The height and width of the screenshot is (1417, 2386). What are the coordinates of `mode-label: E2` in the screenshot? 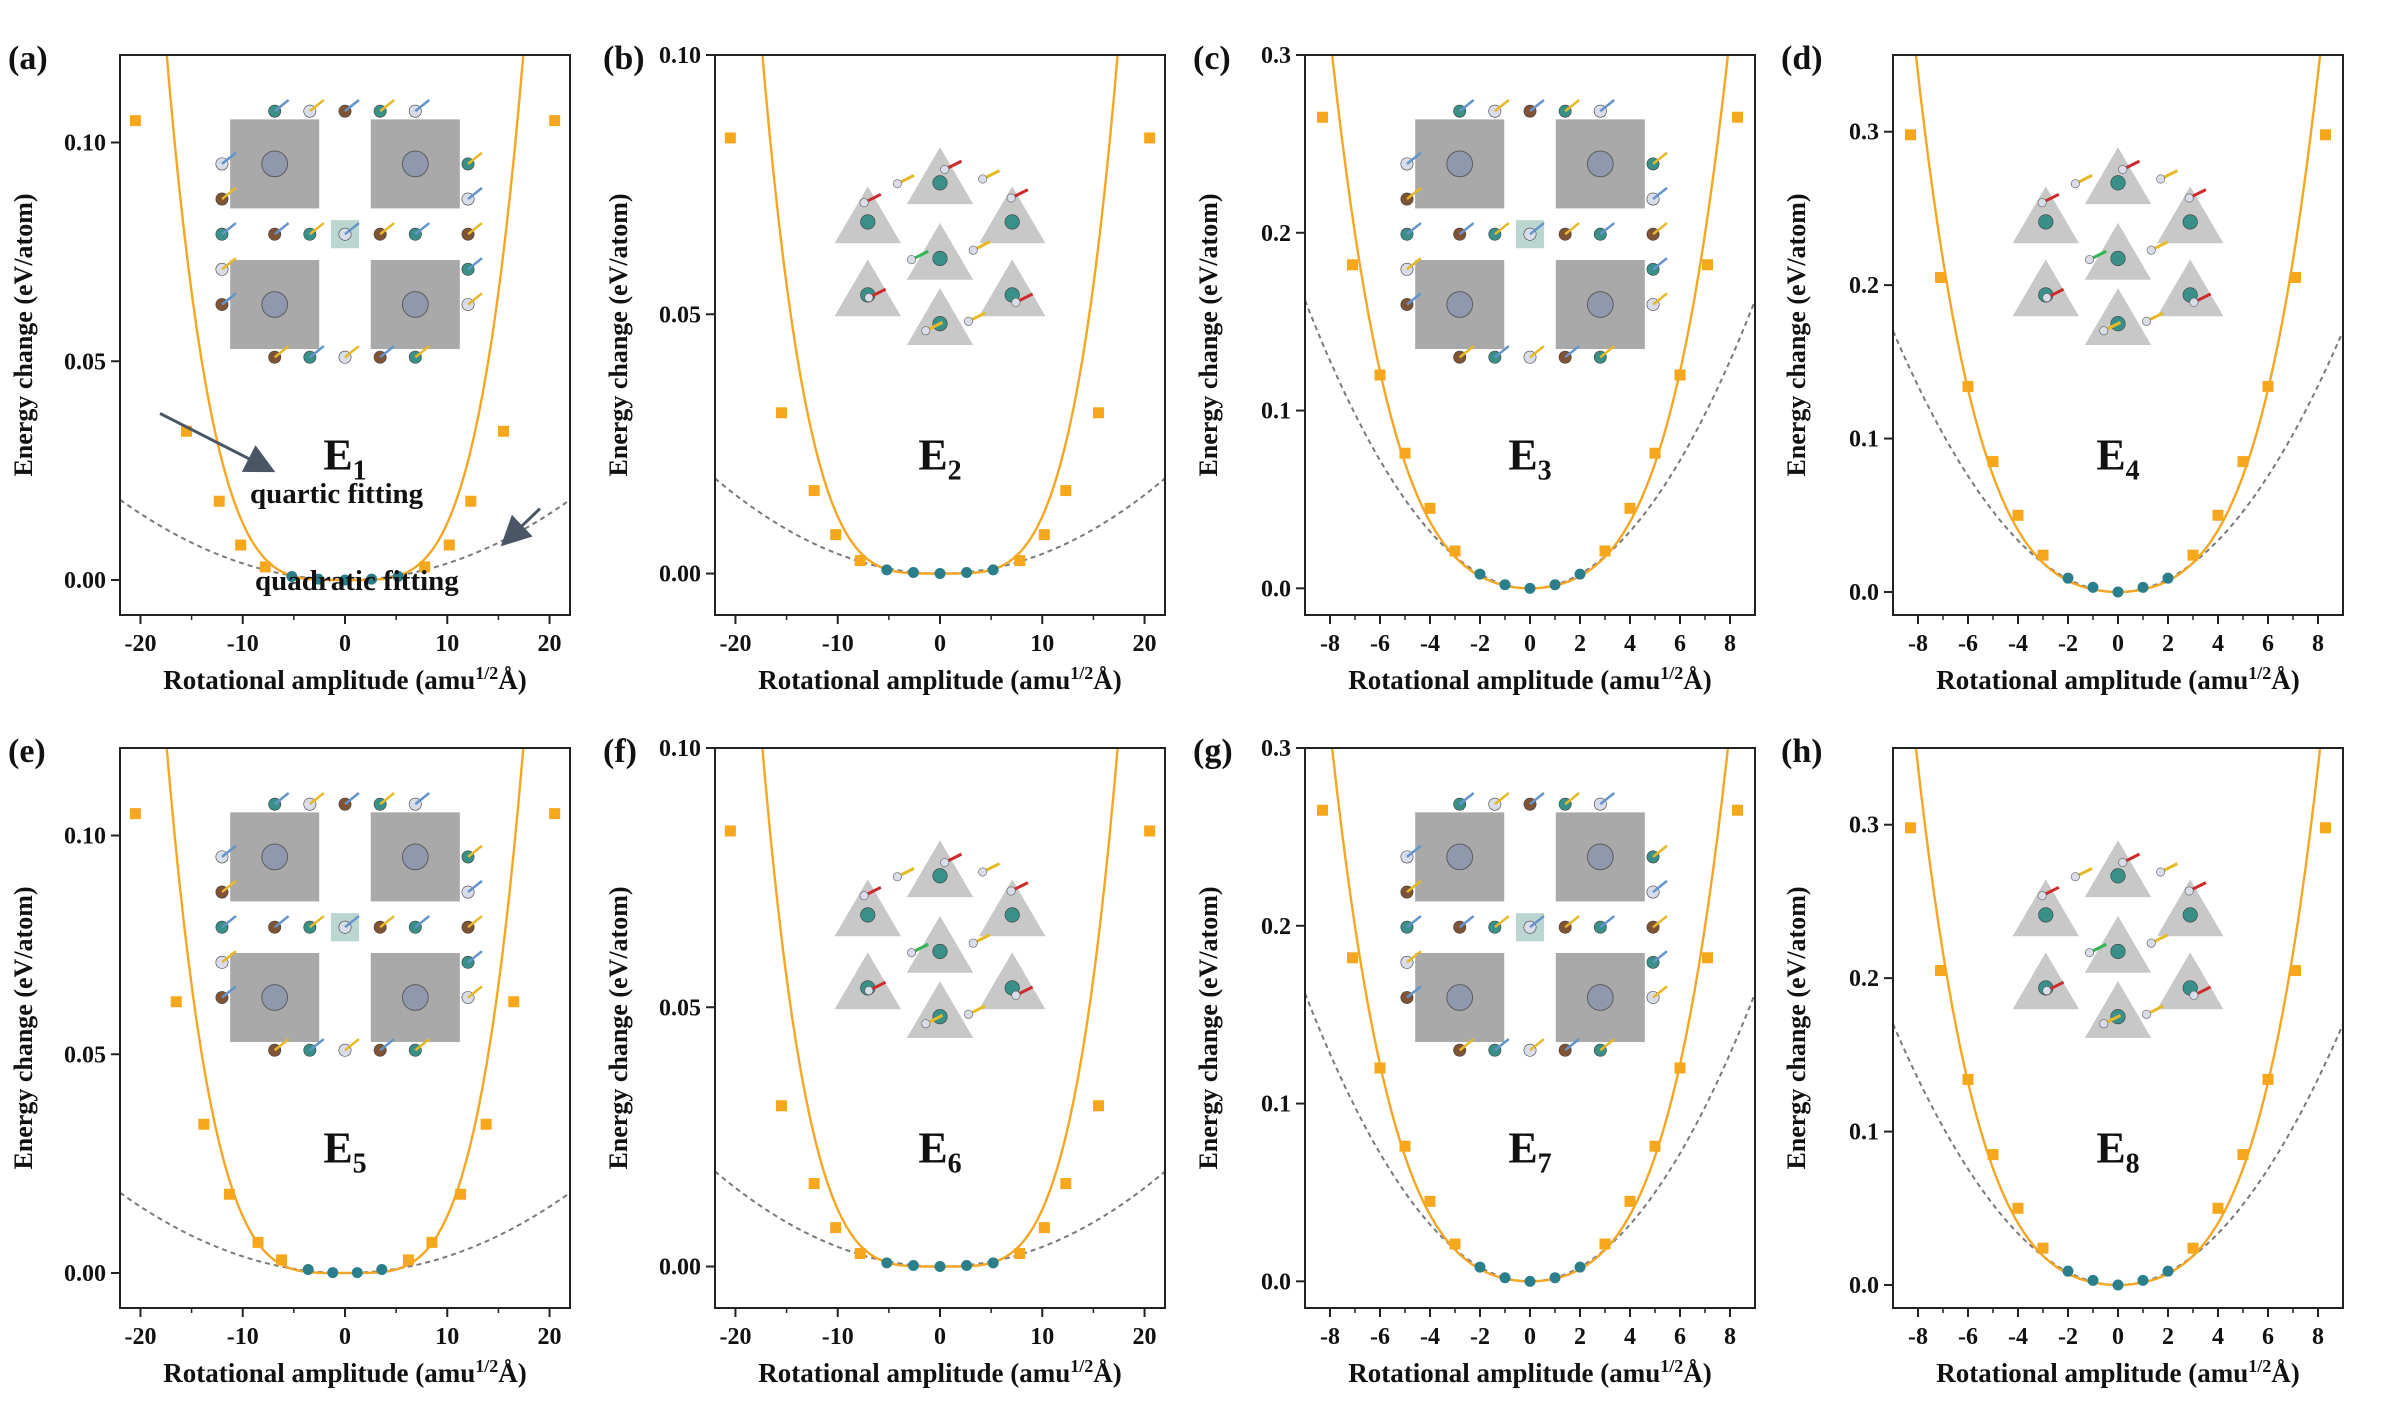 It's located at (939, 458).